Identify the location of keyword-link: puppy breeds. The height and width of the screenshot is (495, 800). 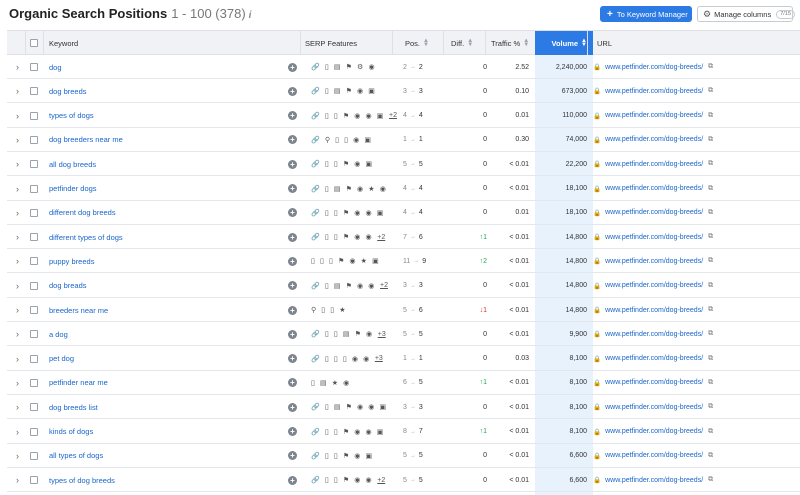
(72, 261).